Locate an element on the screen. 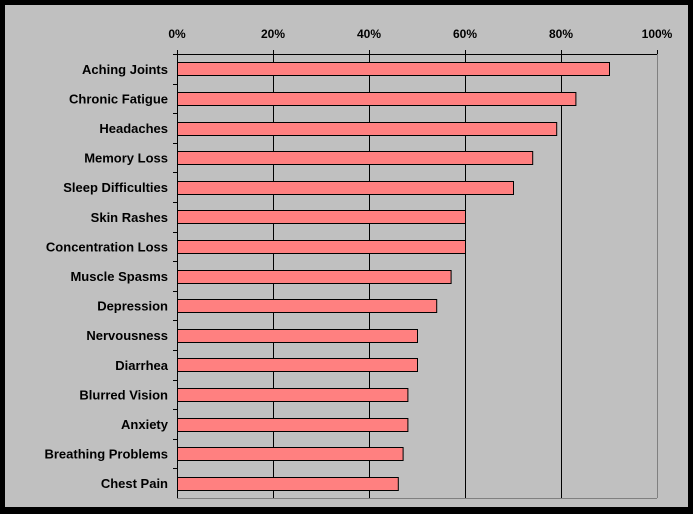 Image resolution: width=693 pixels, height=514 pixels. category-label: Diarrhea is located at coordinates (142, 365).